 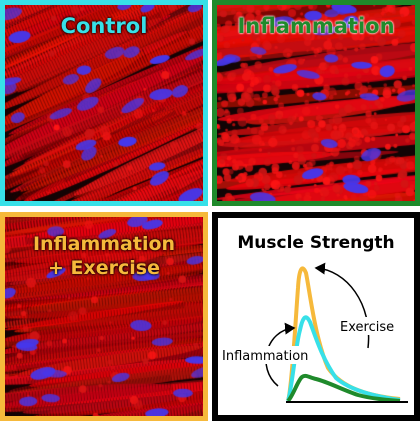 I want to click on inflammation-title: Inflammation, so click(x=316, y=26).